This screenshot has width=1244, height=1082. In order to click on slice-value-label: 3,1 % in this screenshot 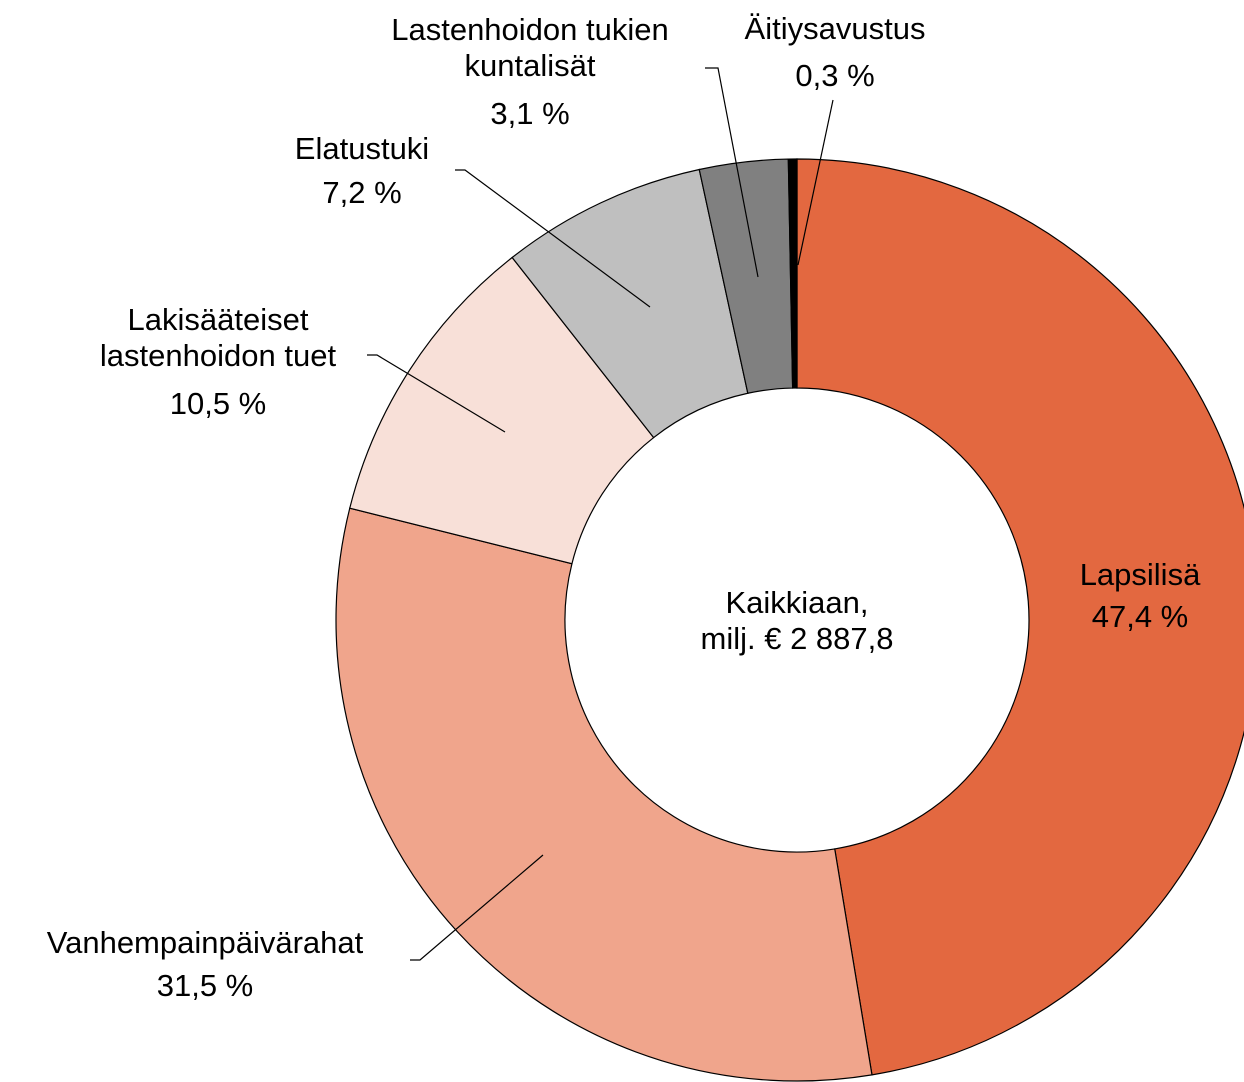, I will do `click(529, 113)`.